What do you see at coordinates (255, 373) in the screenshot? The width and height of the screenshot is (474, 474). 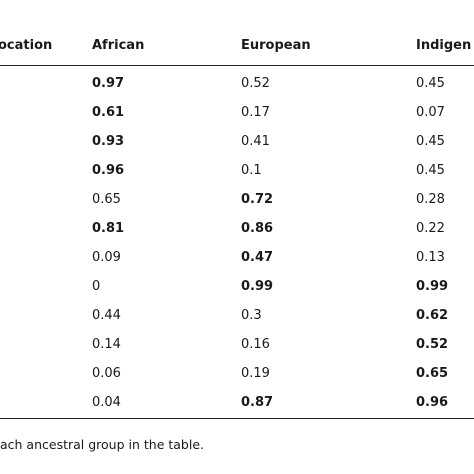 I see `table-cell: 0.19` at bounding box center [255, 373].